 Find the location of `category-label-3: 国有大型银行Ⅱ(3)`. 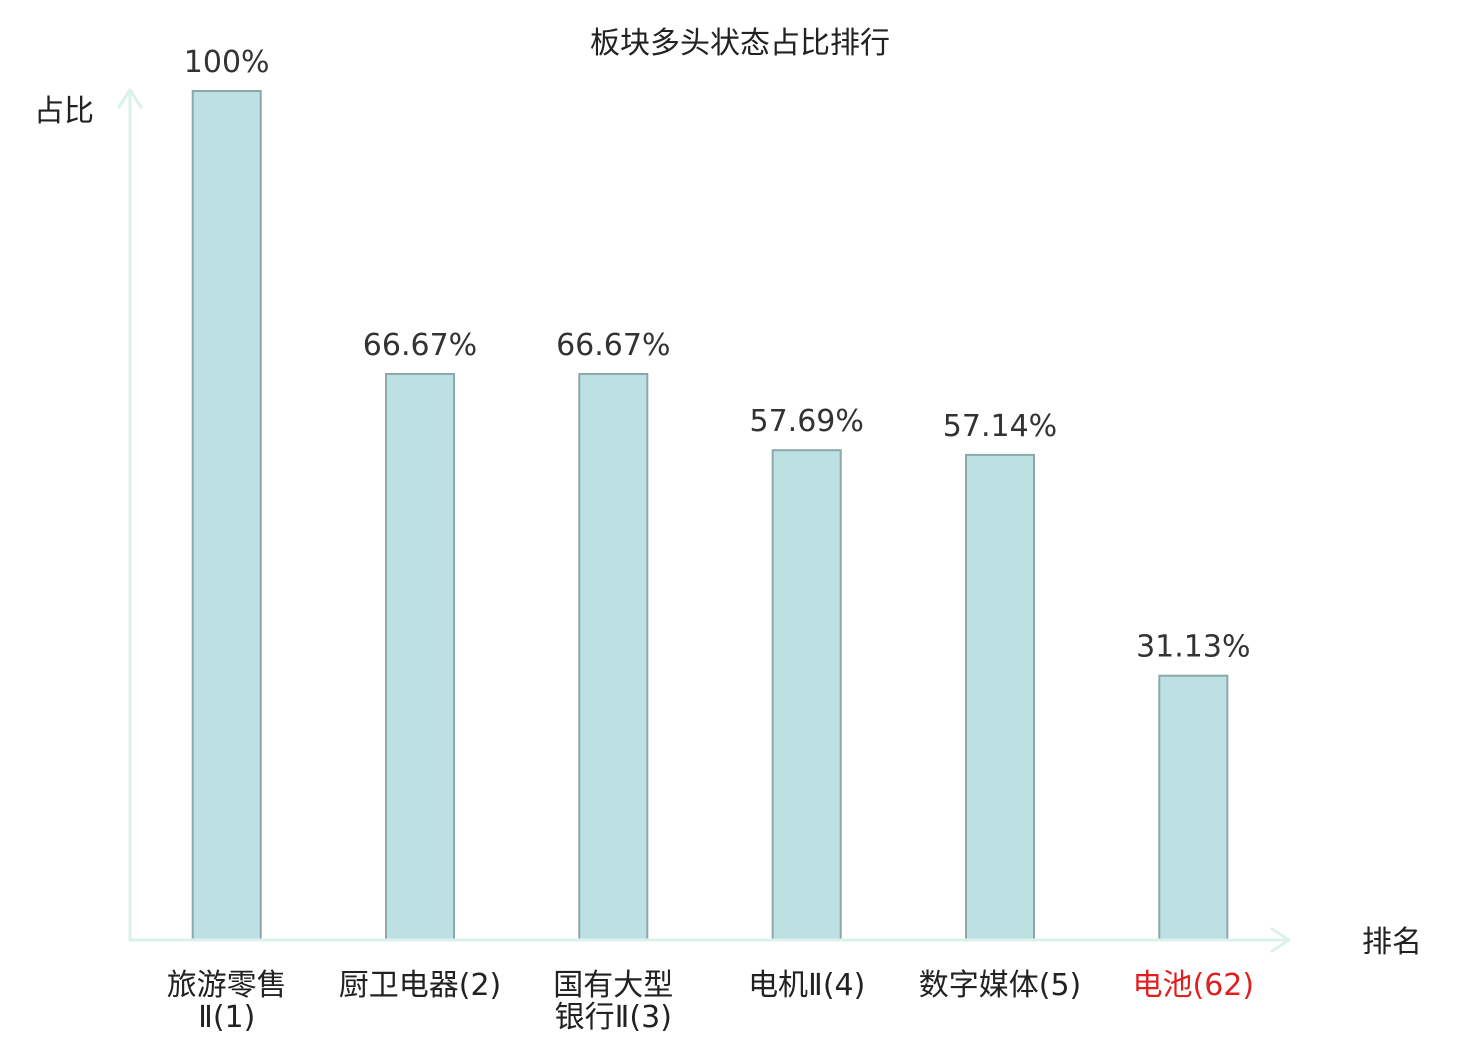

category-label-3: 国有大型银行Ⅱ(3) is located at coordinates (613, 1001).